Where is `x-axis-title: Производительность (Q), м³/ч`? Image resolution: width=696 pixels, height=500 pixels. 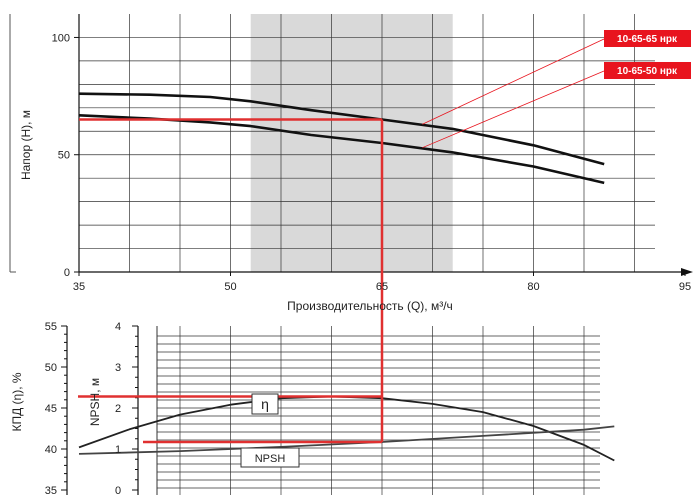 x-axis-title: Производительность (Q), м³/ч is located at coordinates (370, 306).